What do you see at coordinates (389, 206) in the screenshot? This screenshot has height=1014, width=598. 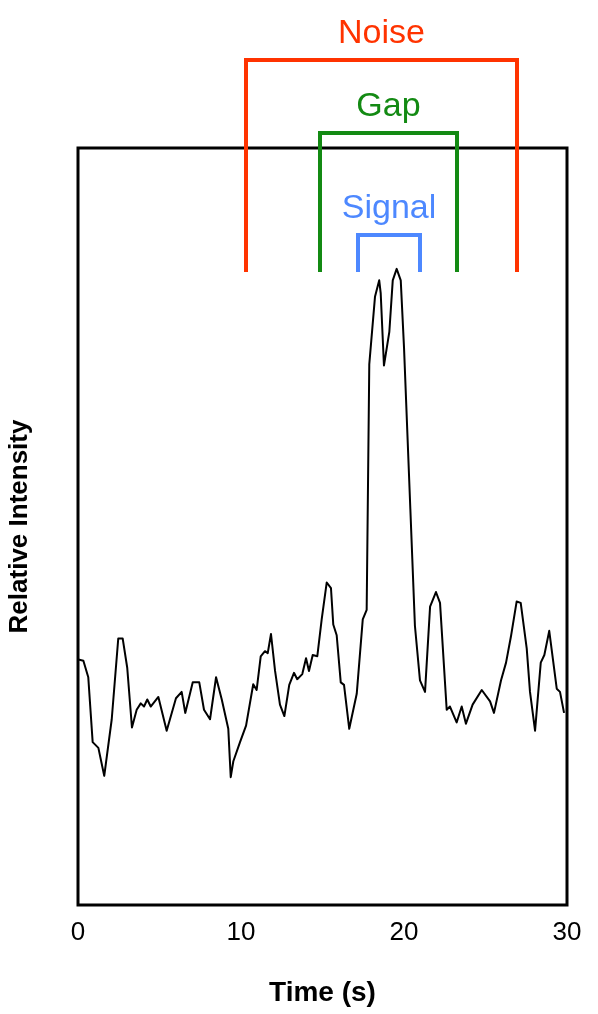 I see `text: Signal` at bounding box center [389, 206].